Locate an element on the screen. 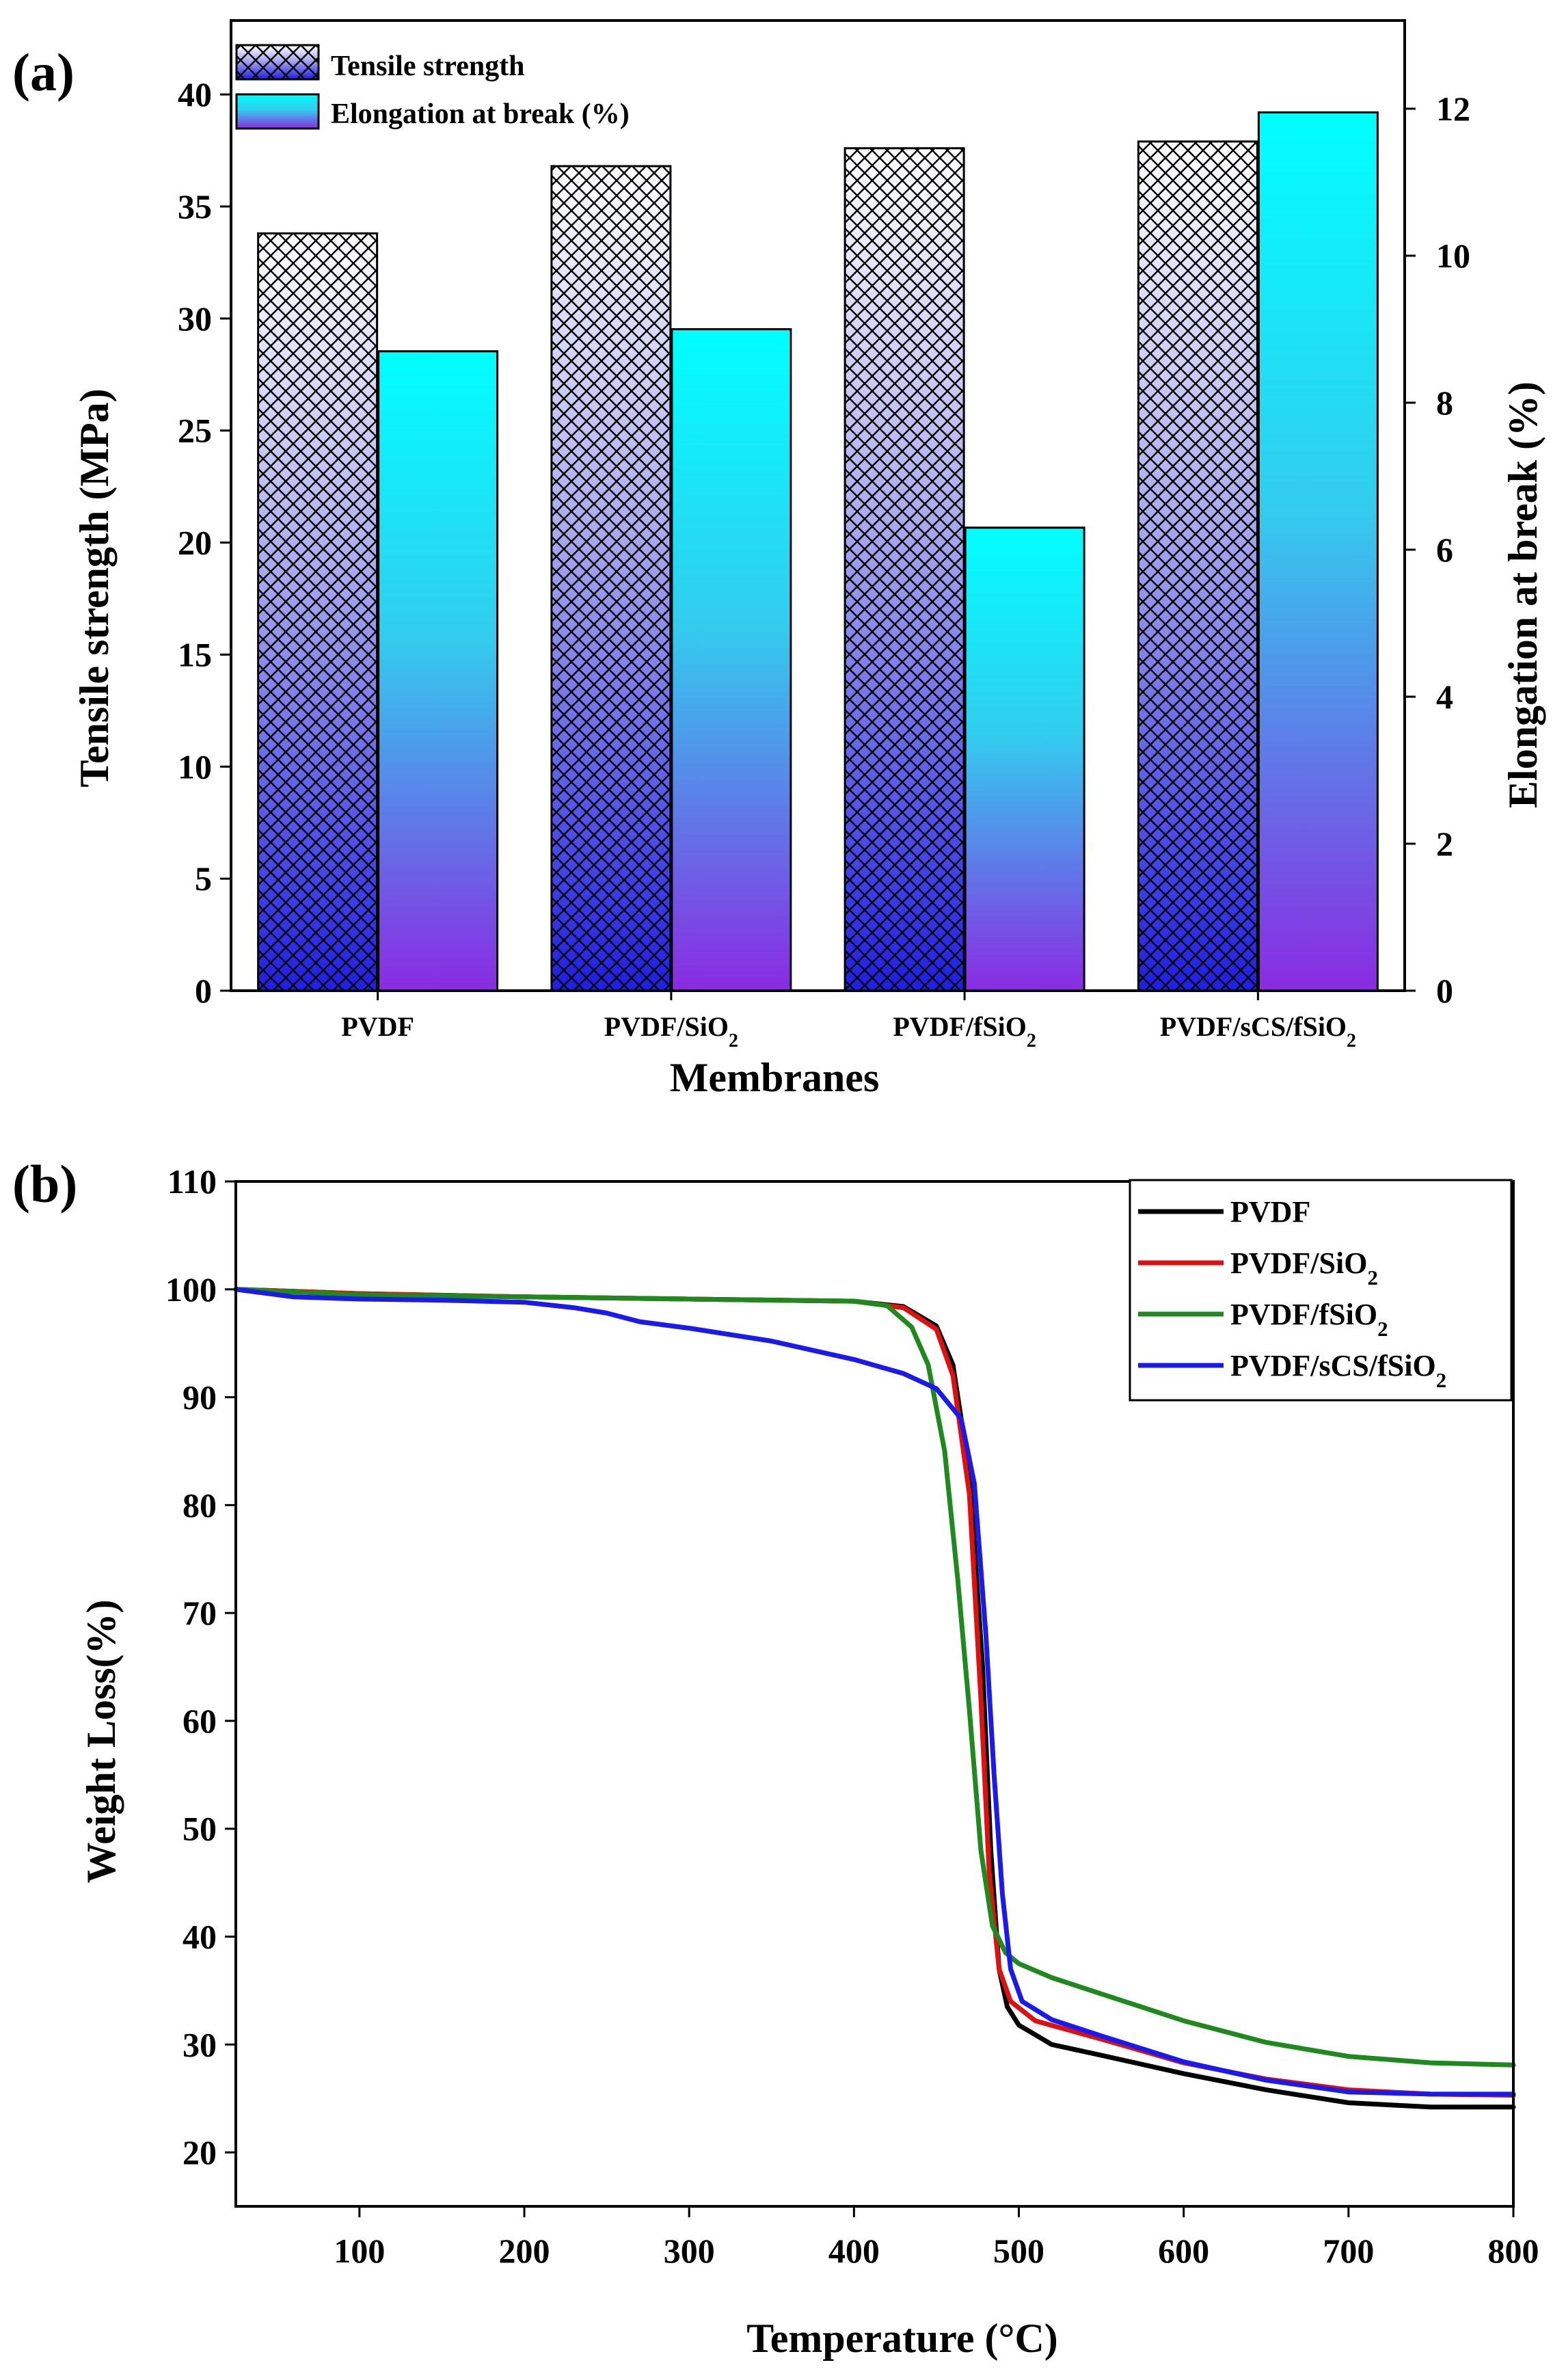  y2-tick-label: 6 is located at coordinates (1444, 550).